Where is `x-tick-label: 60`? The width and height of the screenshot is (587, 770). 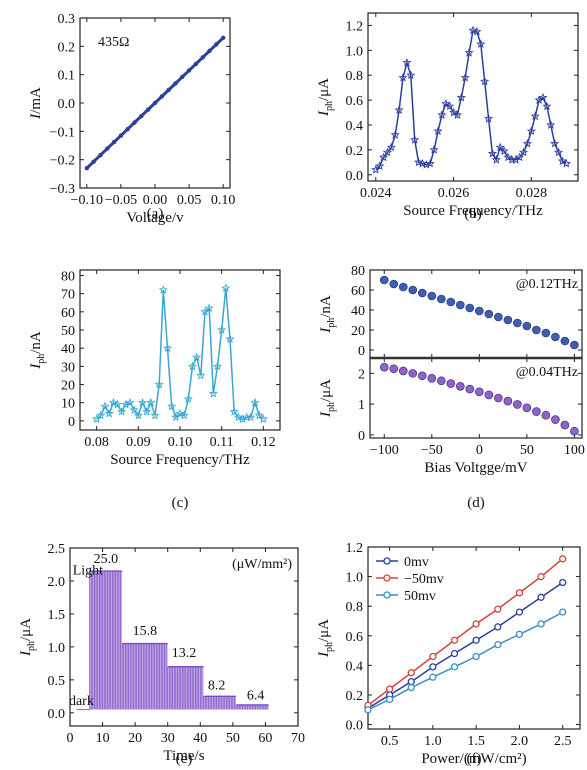
x-tick-label: 60 is located at coordinates (265, 738).